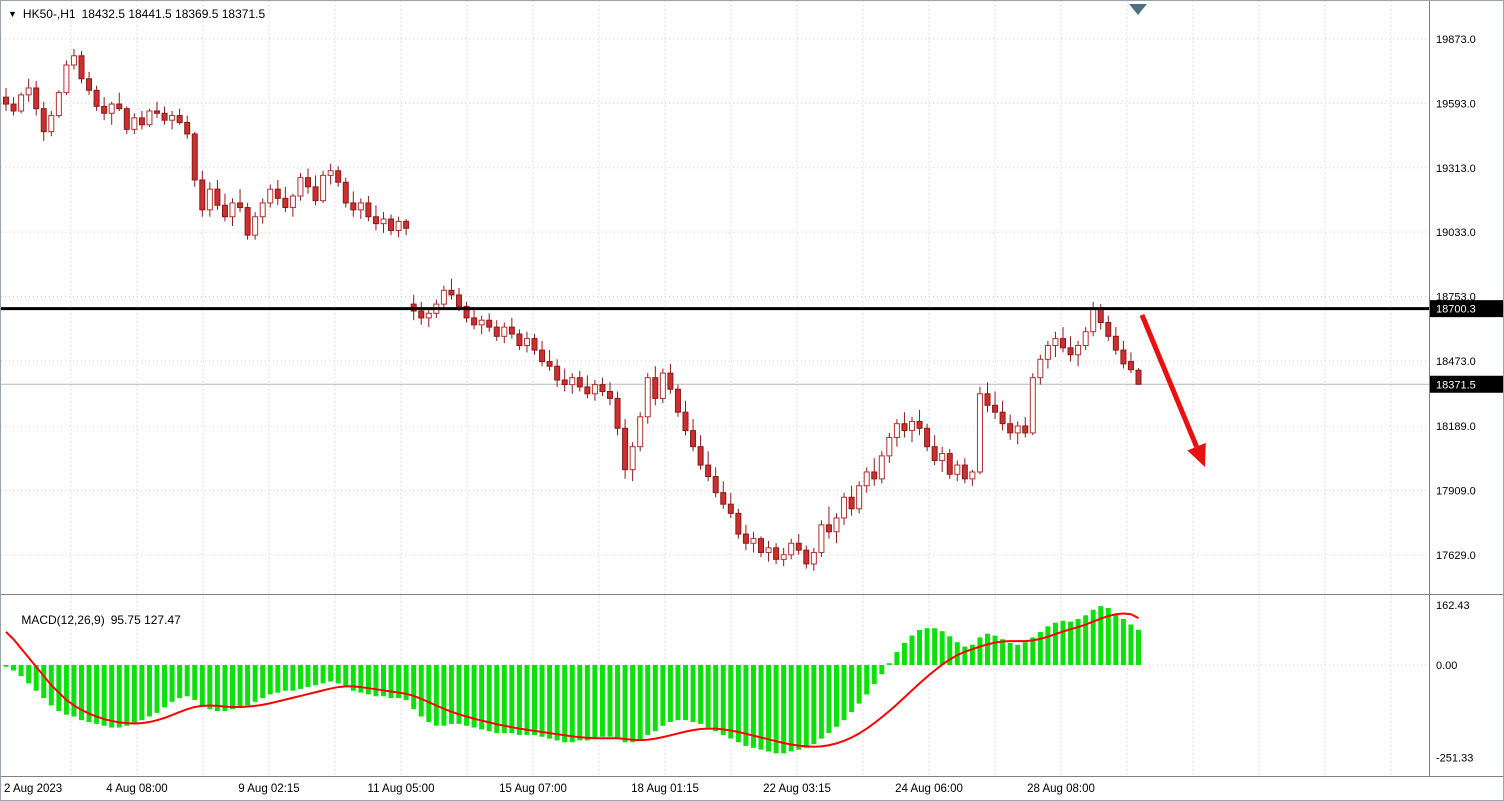  What do you see at coordinates (12, 13) in the screenshot?
I see `chart-collapse-triangle-icon: ▼` at bounding box center [12, 13].